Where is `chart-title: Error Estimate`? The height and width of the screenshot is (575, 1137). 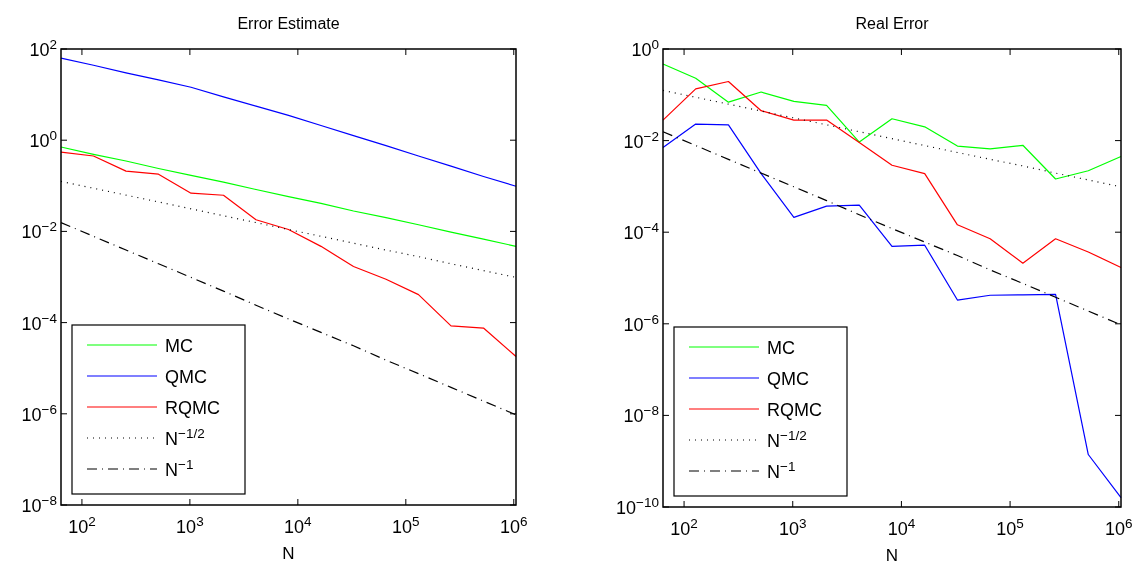 chart-title: Error Estimate is located at coordinates (288, 23).